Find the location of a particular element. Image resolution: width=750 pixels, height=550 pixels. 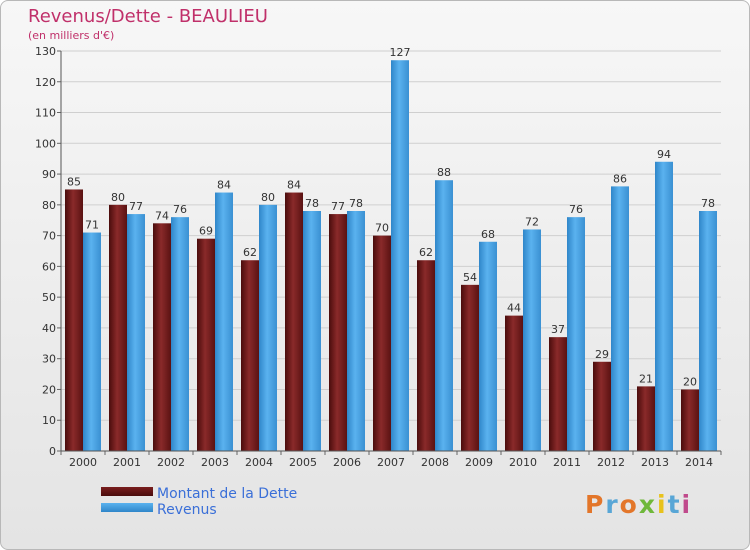

x-tick-label: 2002 is located at coordinates (171, 462).